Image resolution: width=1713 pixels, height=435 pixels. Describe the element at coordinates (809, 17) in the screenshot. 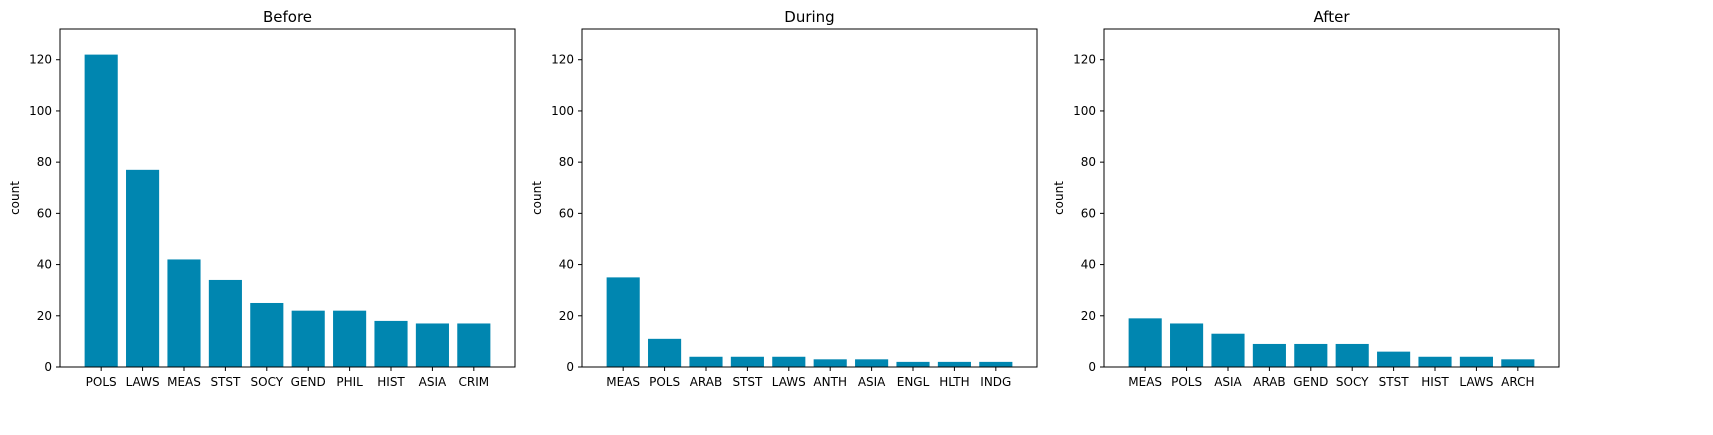

I see `chart-title: During` at that location.